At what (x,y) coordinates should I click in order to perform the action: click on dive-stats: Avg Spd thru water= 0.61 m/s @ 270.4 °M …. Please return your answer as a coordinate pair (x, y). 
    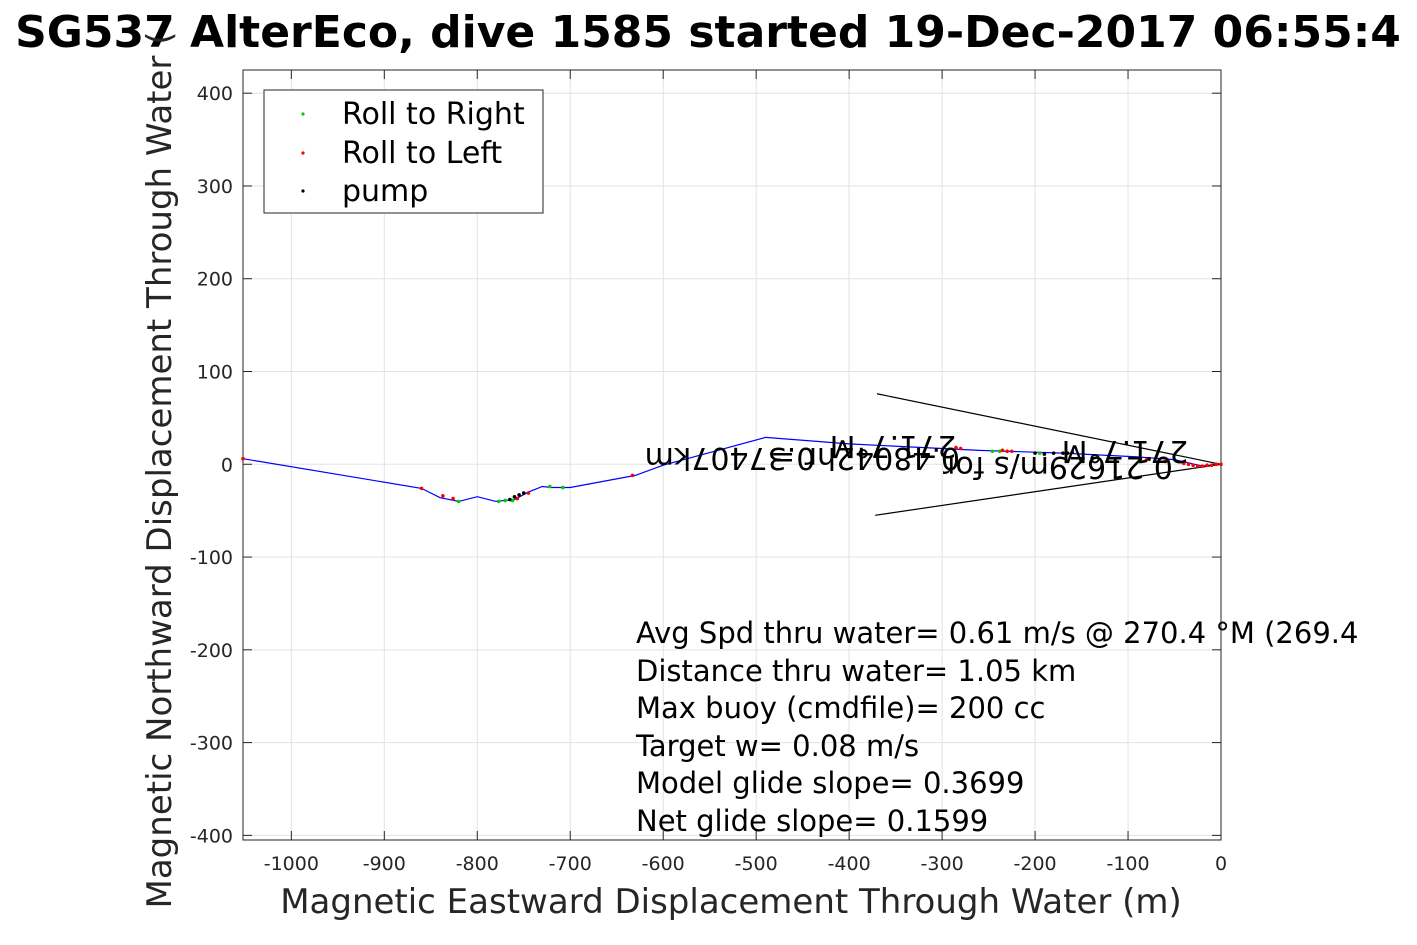
    Looking at the image, I should click on (996, 727).